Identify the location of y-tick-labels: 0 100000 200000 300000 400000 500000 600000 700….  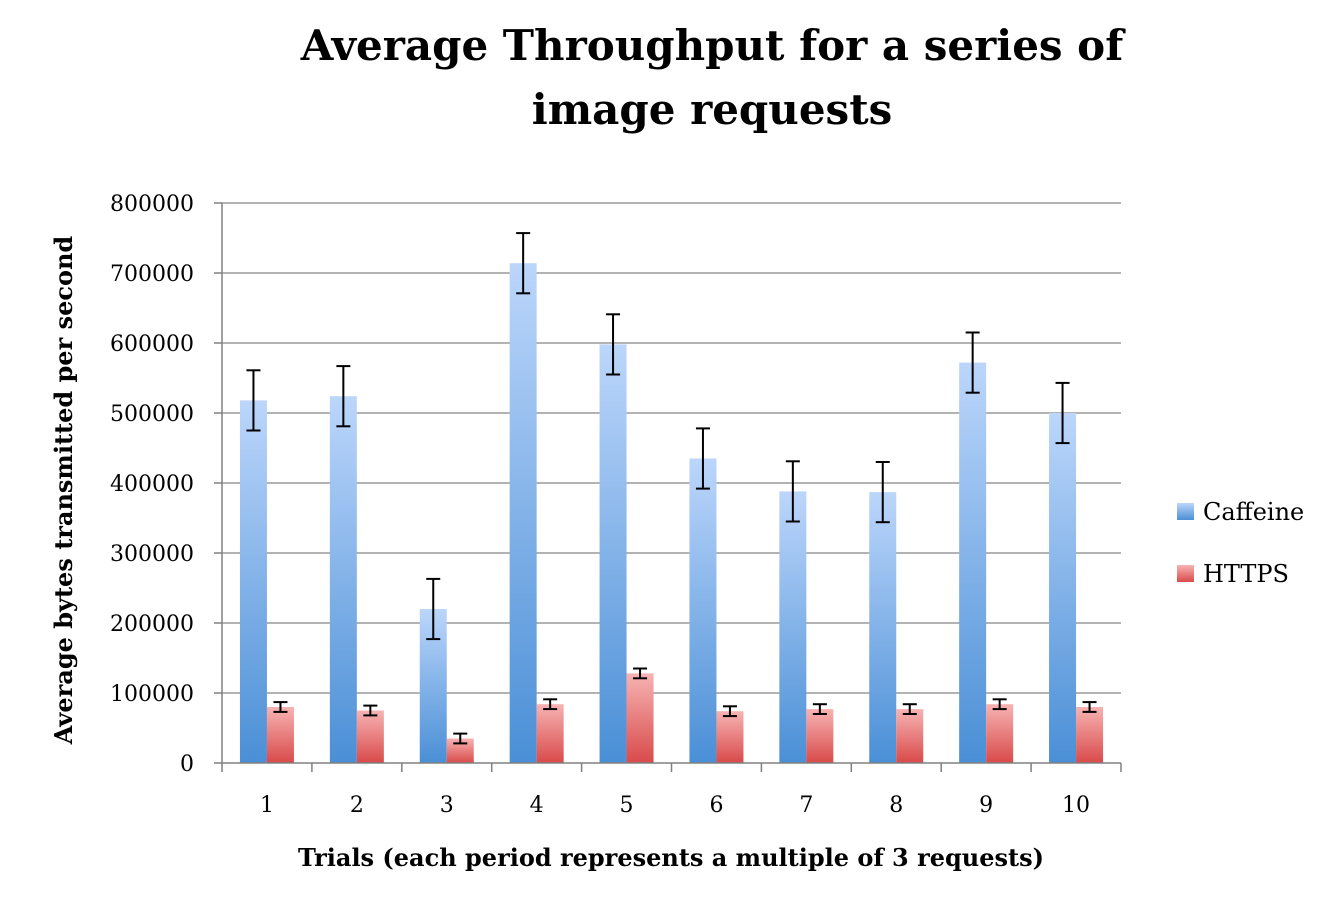
(152, 484).